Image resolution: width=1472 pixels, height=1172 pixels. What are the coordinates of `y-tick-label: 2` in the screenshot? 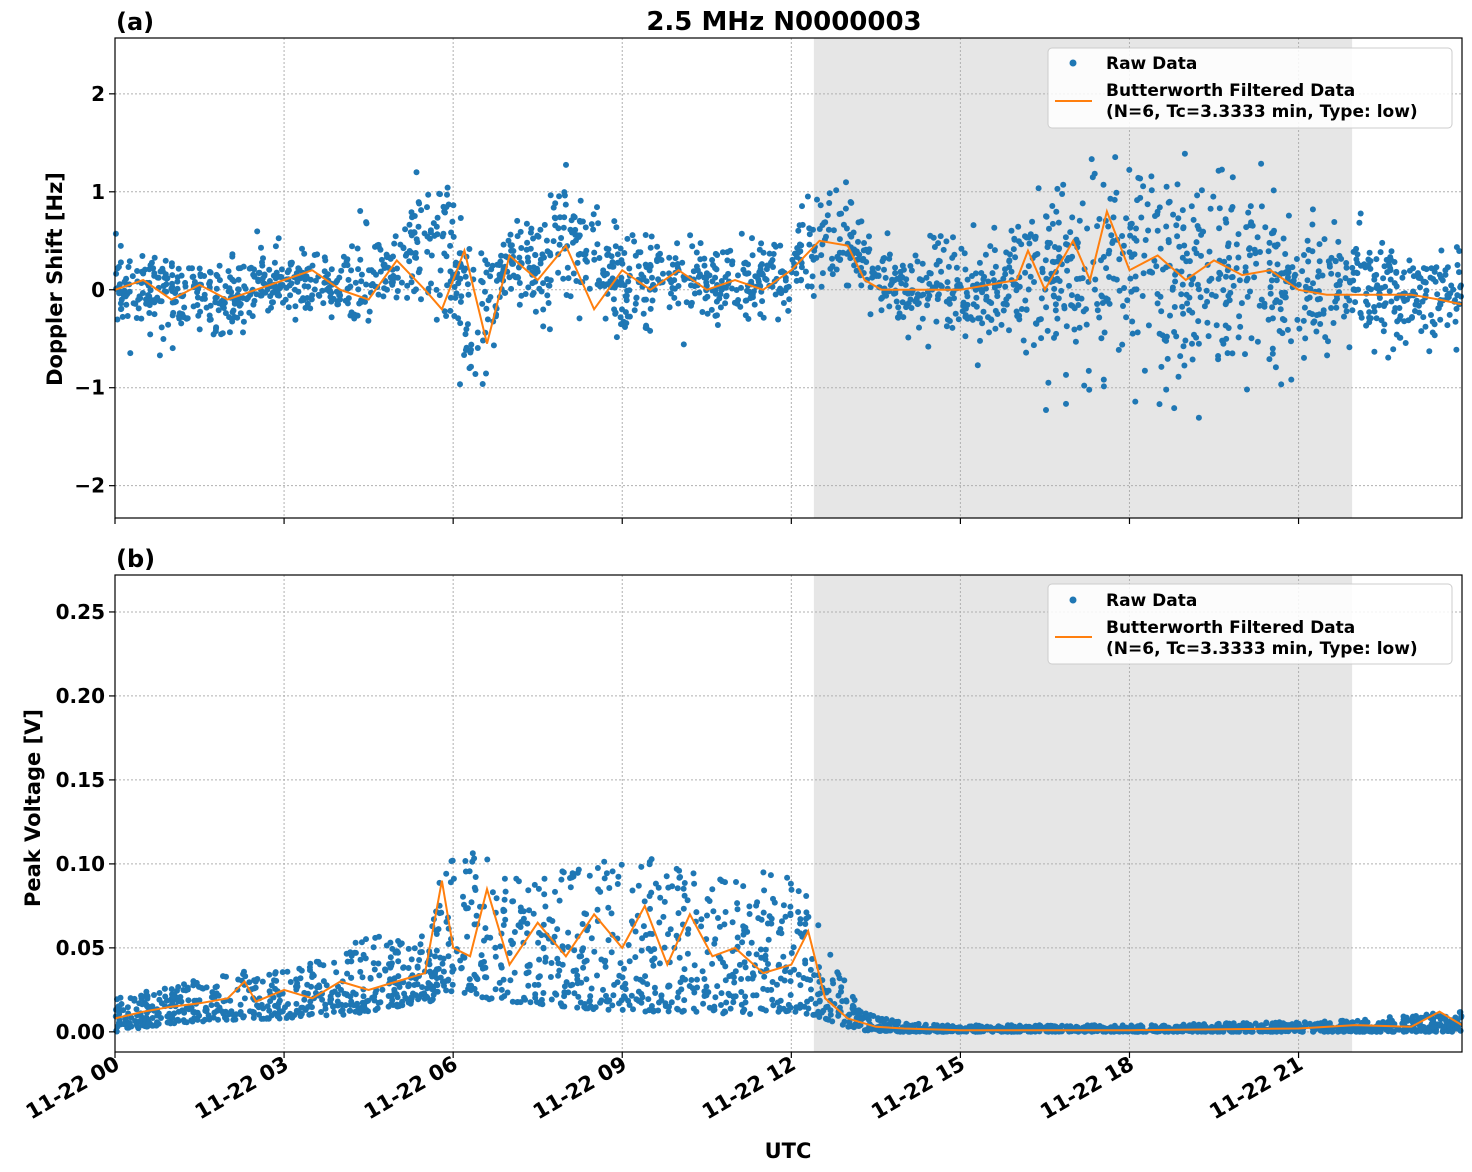 It's located at (98, 94).